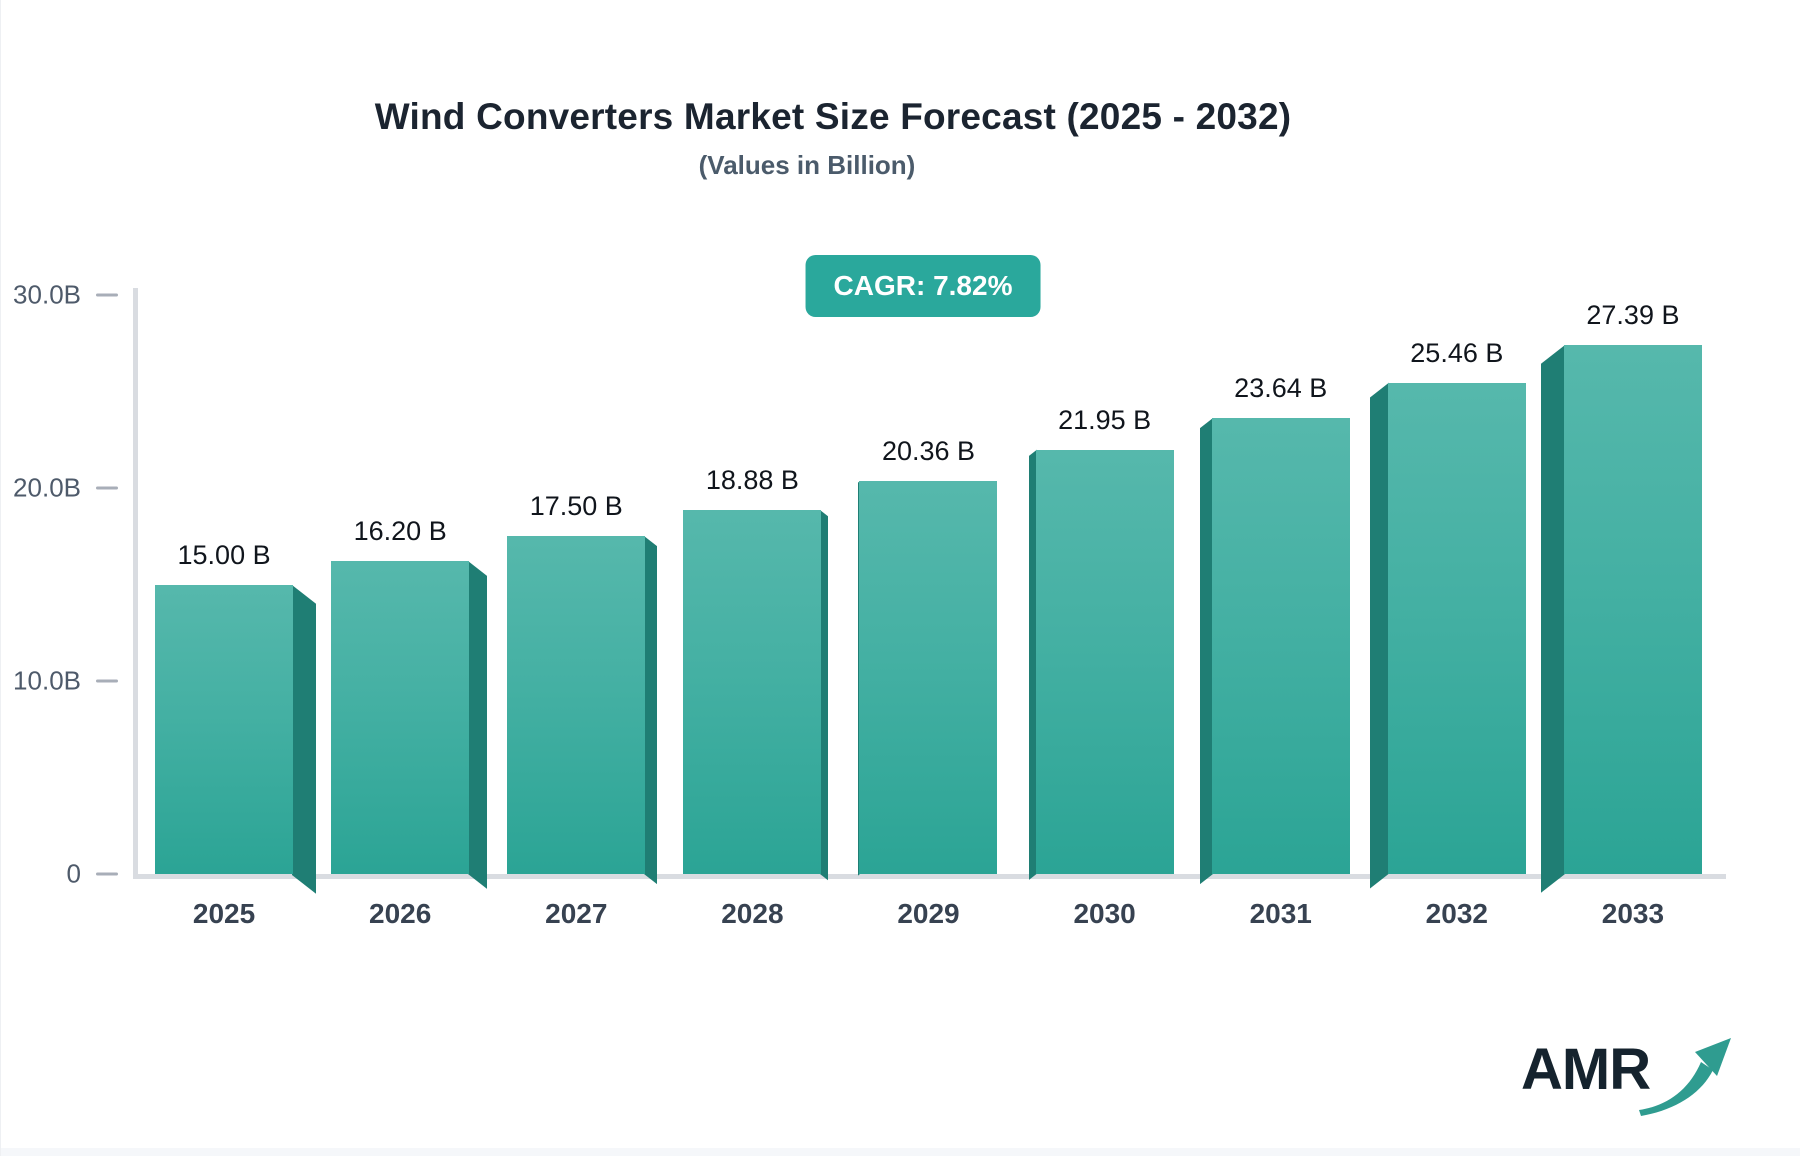  I want to click on page-subtitle: (Values in Billion), so click(807, 165).